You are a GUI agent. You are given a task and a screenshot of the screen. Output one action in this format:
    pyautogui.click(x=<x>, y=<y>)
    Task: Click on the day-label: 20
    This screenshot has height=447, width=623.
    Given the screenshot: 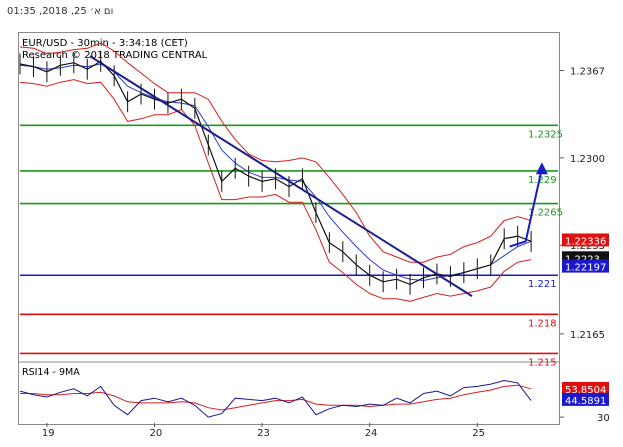 What is the action you would take?
    pyautogui.click(x=156, y=433)
    